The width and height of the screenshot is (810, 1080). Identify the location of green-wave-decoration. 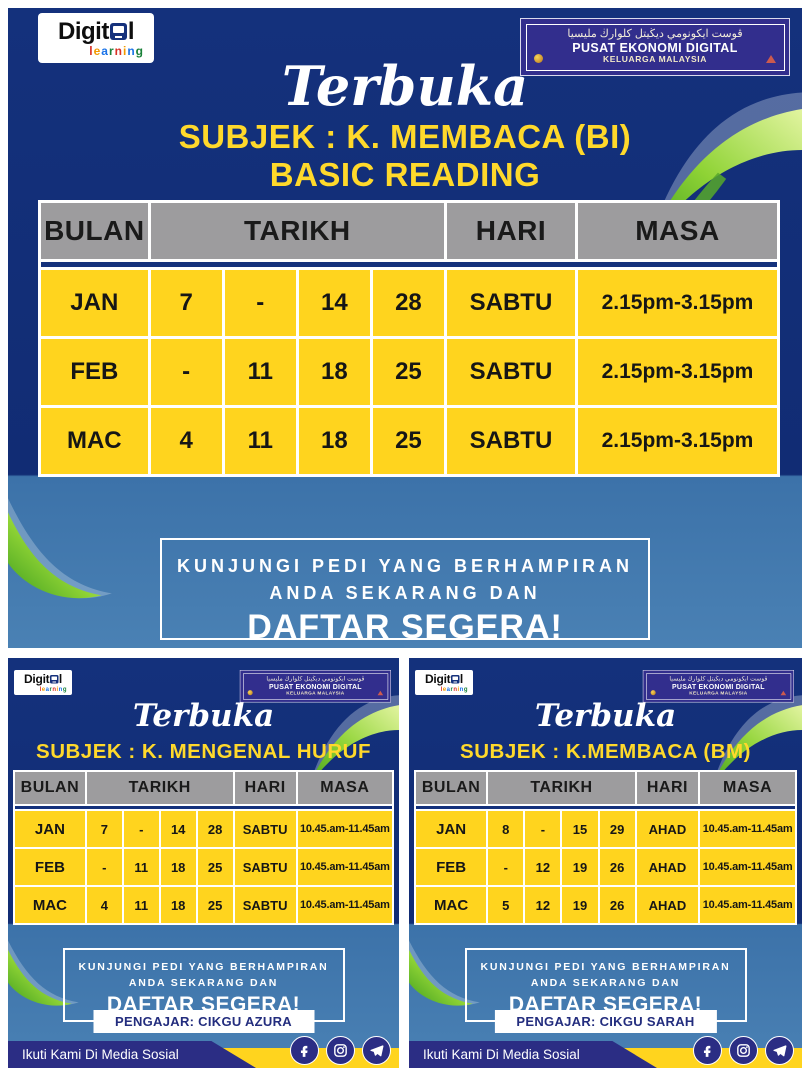
(60, 548).